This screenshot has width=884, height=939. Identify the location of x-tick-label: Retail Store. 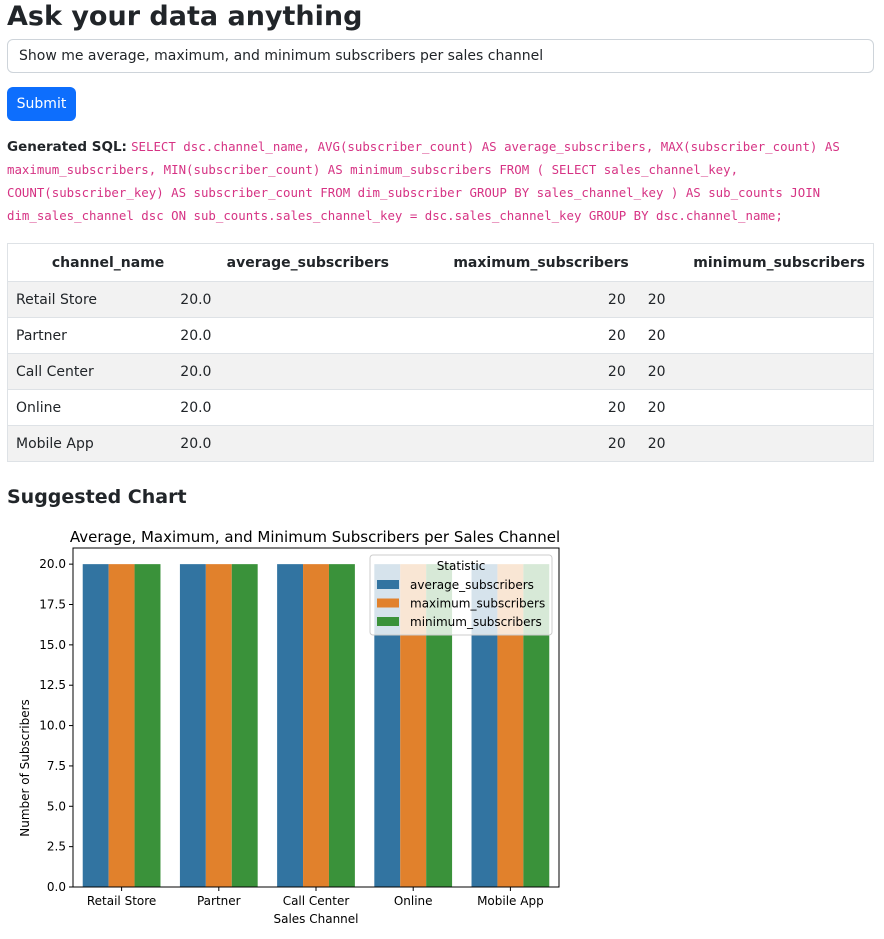
(121, 901).